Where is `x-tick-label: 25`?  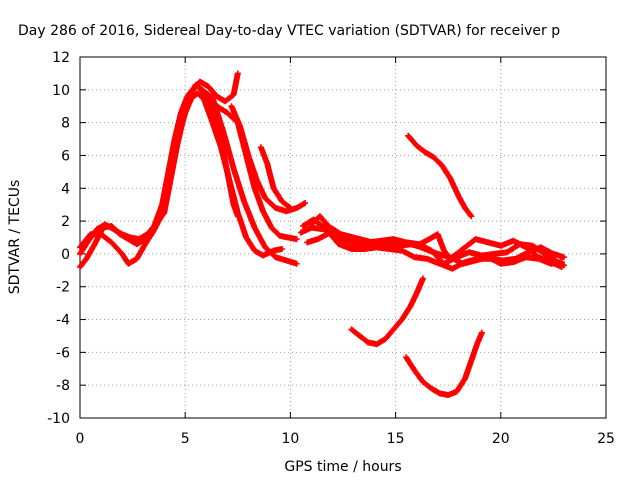 x-tick-label: 25 is located at coordinates (606, 439).